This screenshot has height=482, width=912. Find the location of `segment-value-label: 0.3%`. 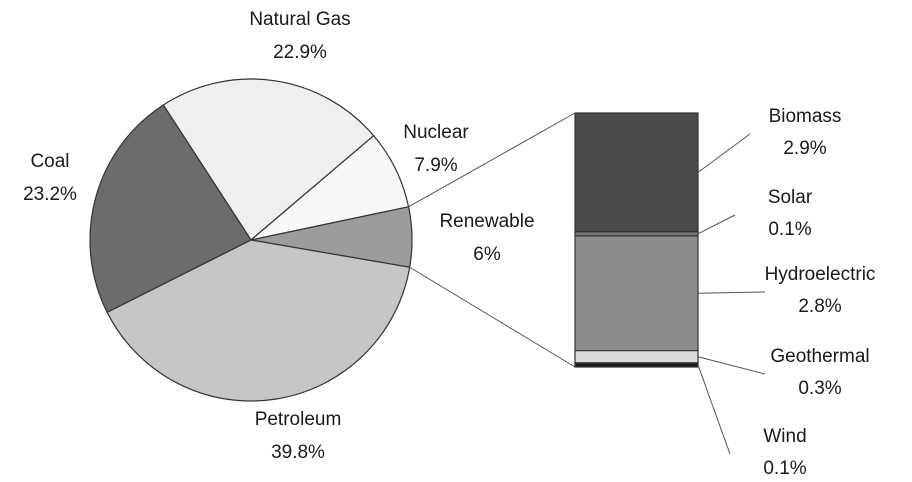

segment-value-label: 0.3% is located at coordinates (819, 388).